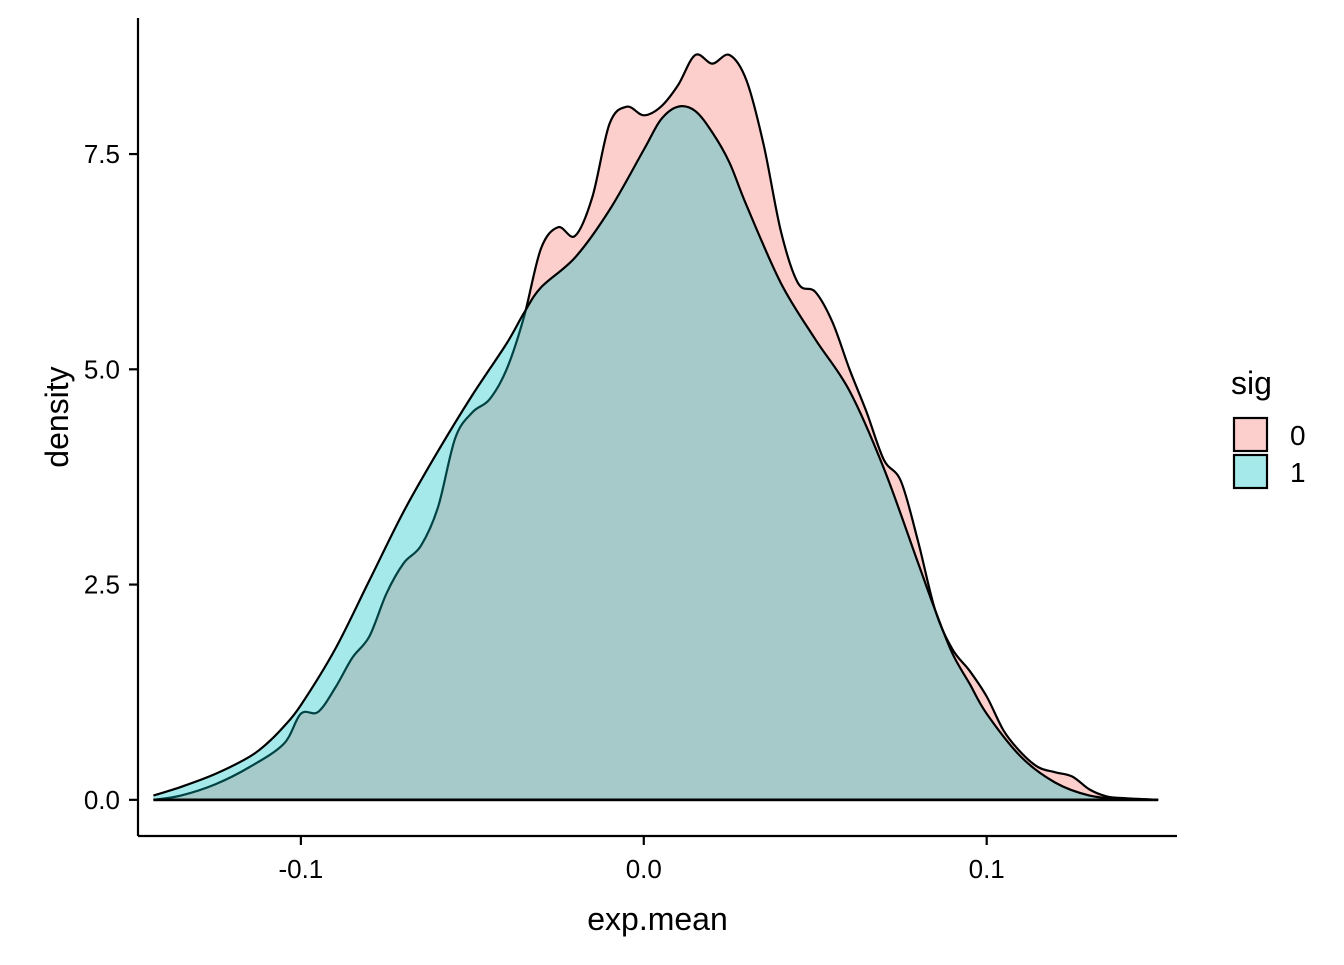 The width and height of the screenshot is (1344, 965). I want to click on y-ticks: 0.0 2.5 5.0 7.5, so click(111, 477).